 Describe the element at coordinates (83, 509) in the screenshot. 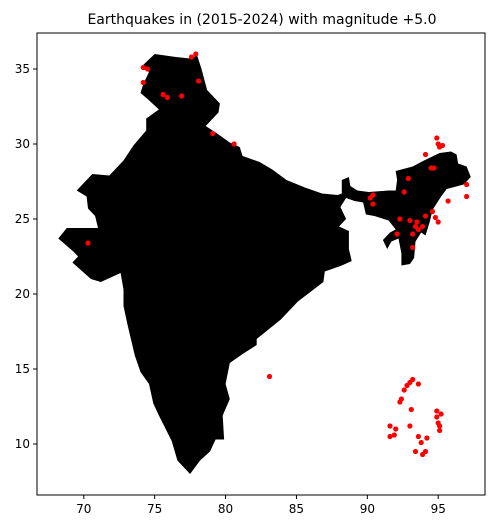

I see `x-tick-label: 70` at that location.